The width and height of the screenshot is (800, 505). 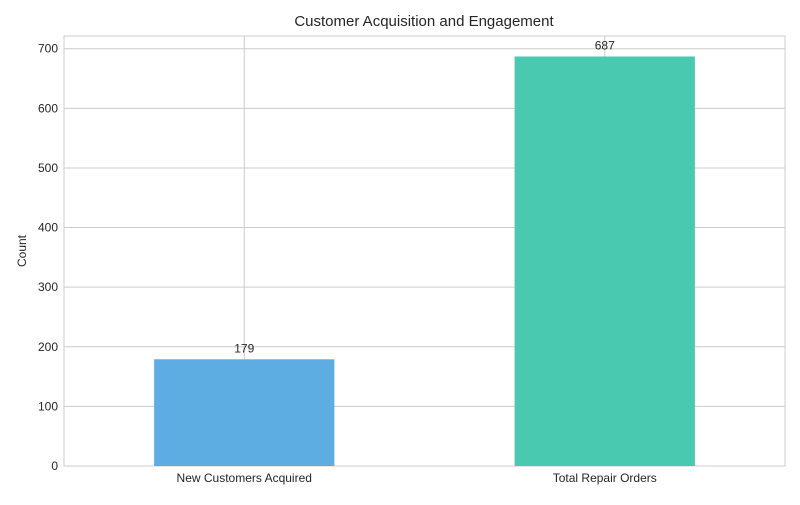 I want to click on bar-value-label: 179, so click(x=244, y=348).